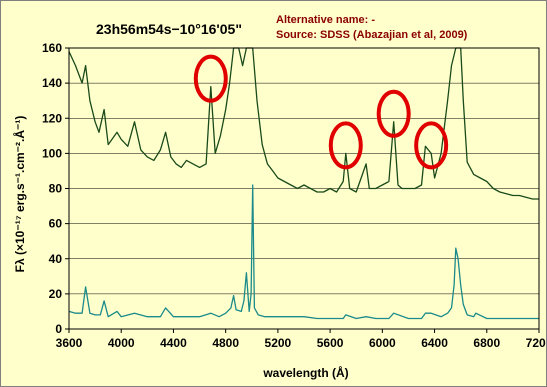 The height and width of the screenshot is (387, 547). I want to click on x-tick-label: 5600, so click(330, 343).